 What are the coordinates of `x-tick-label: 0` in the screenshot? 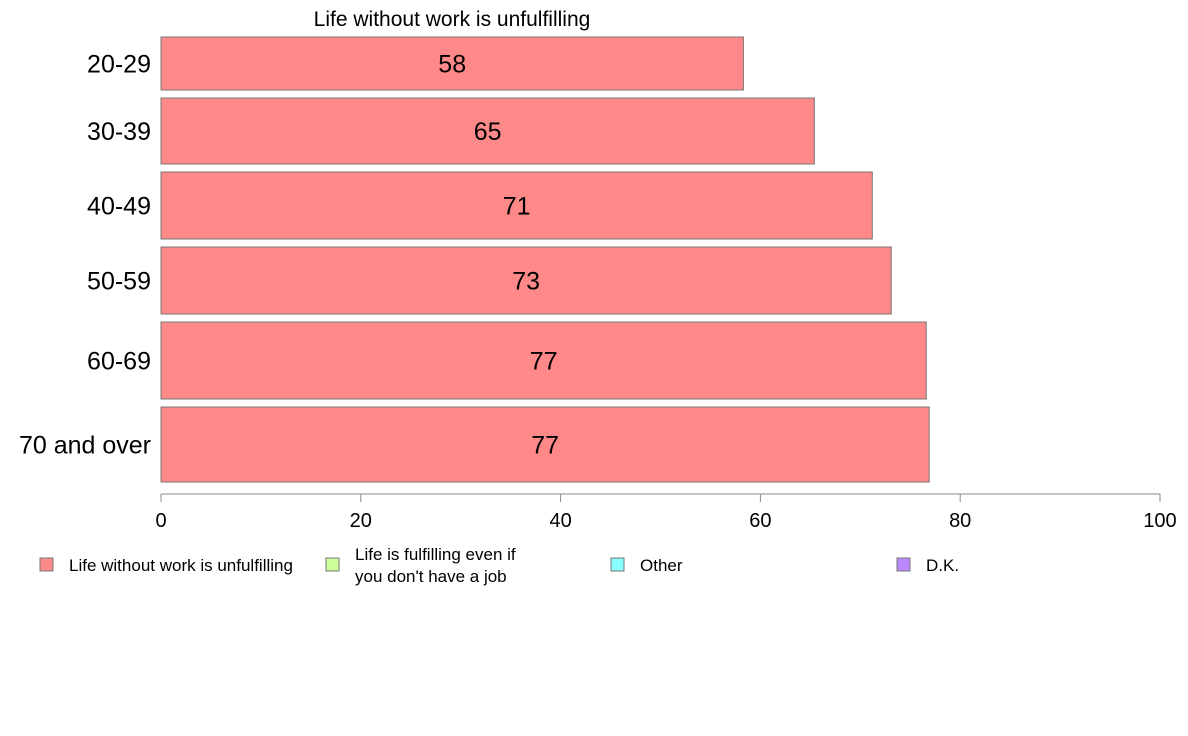 It's located at (160, 521).